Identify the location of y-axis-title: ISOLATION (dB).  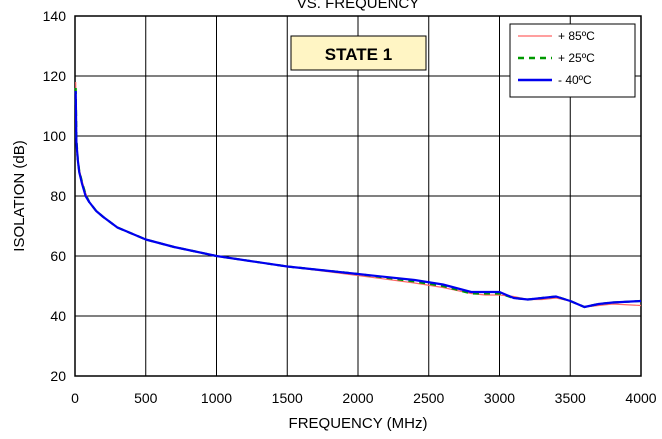
(19, 195).